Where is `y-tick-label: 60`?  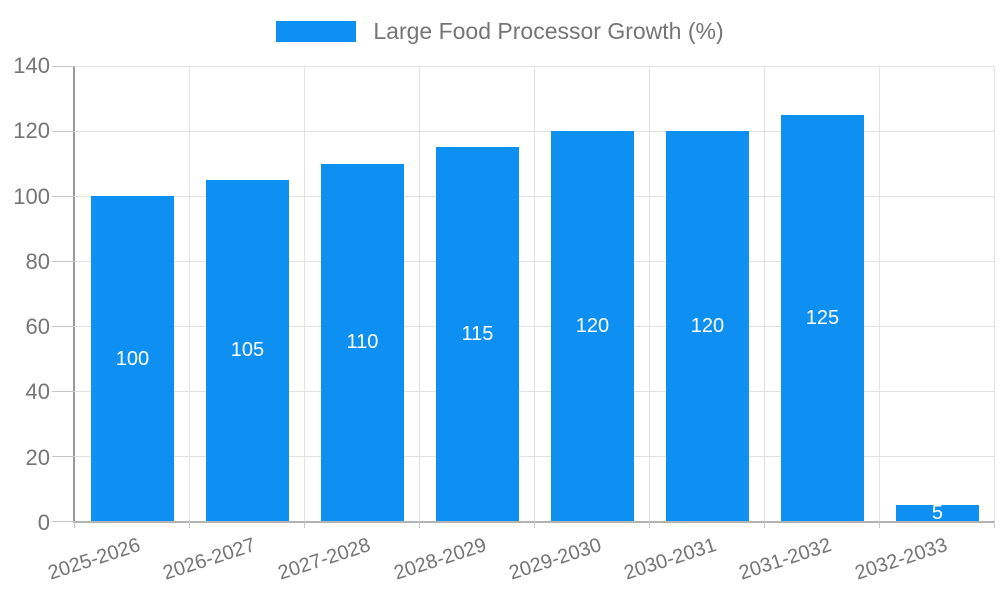 y-tick-label: 60 is located at coordinates (37, 327).